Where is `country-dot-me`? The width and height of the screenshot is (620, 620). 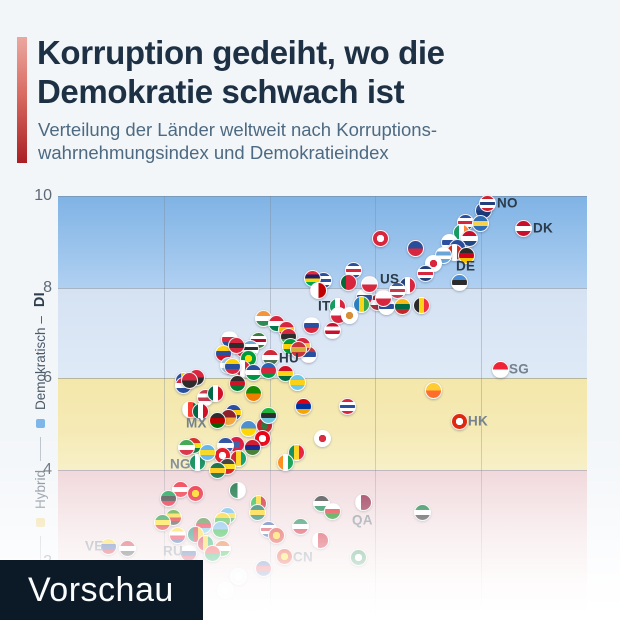
country-dot-me is located at coordinates (298, 349).